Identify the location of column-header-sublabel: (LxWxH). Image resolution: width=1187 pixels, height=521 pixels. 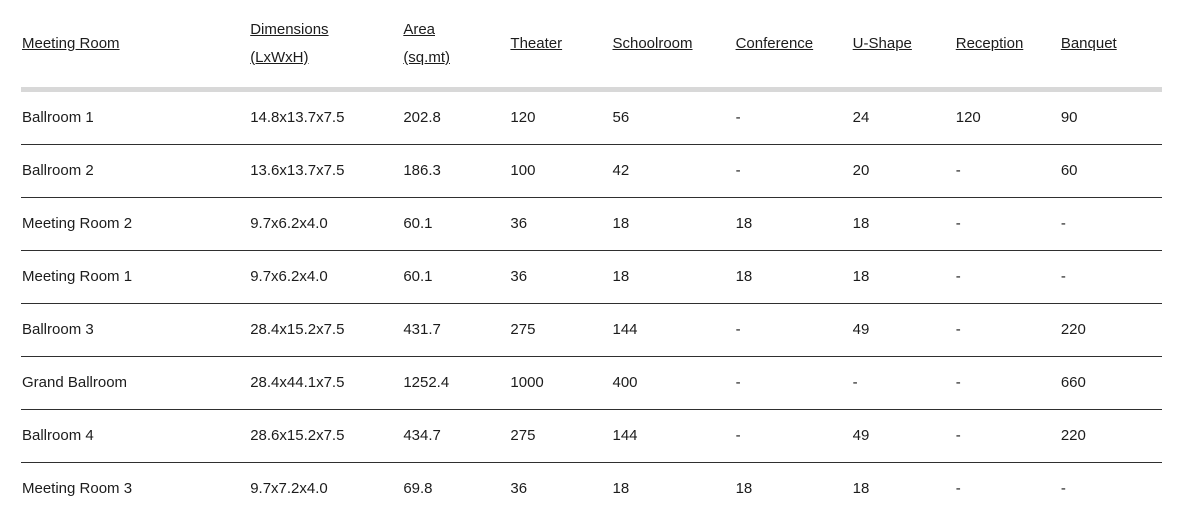
(279, 57).